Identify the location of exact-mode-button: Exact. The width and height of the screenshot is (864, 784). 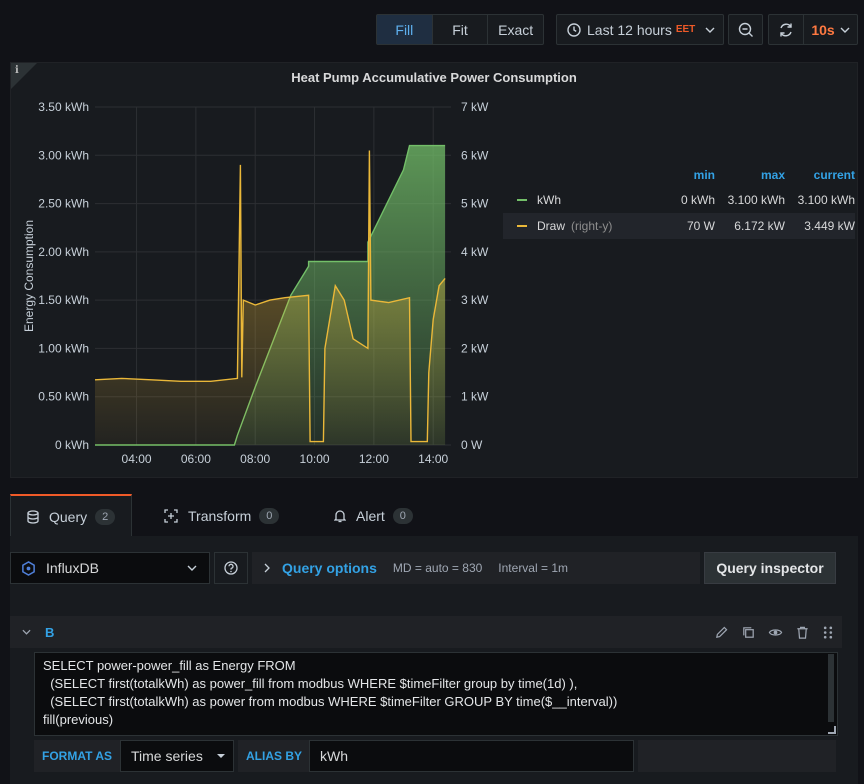
(516, 29).